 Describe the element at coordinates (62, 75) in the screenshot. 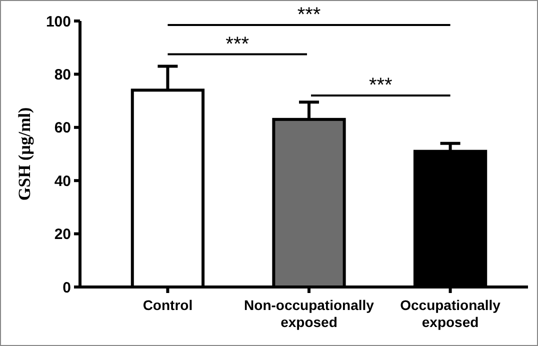

I see `y-tick-label: 80` at that location.